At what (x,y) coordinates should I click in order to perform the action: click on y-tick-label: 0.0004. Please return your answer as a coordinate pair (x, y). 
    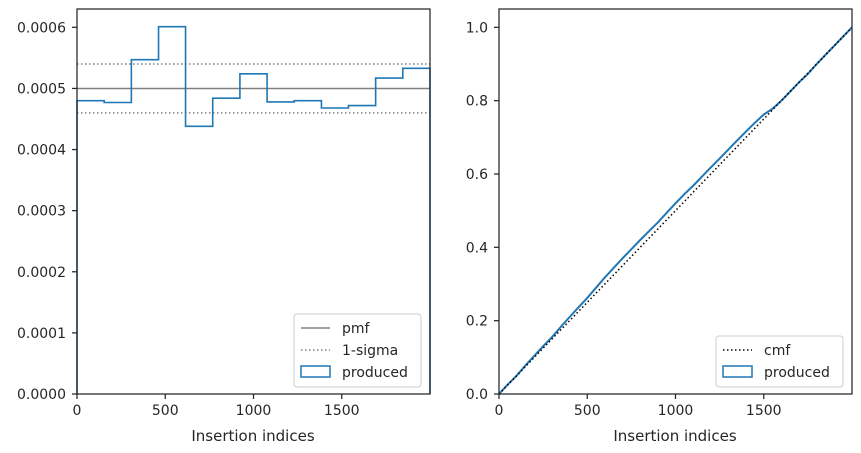
    Looking at the image, I should click on (41, 151).